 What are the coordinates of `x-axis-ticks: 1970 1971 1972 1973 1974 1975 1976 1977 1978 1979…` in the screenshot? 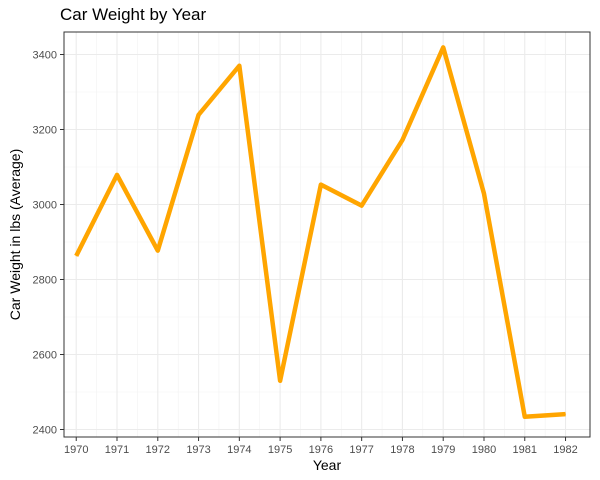 It's located at (321, 446).